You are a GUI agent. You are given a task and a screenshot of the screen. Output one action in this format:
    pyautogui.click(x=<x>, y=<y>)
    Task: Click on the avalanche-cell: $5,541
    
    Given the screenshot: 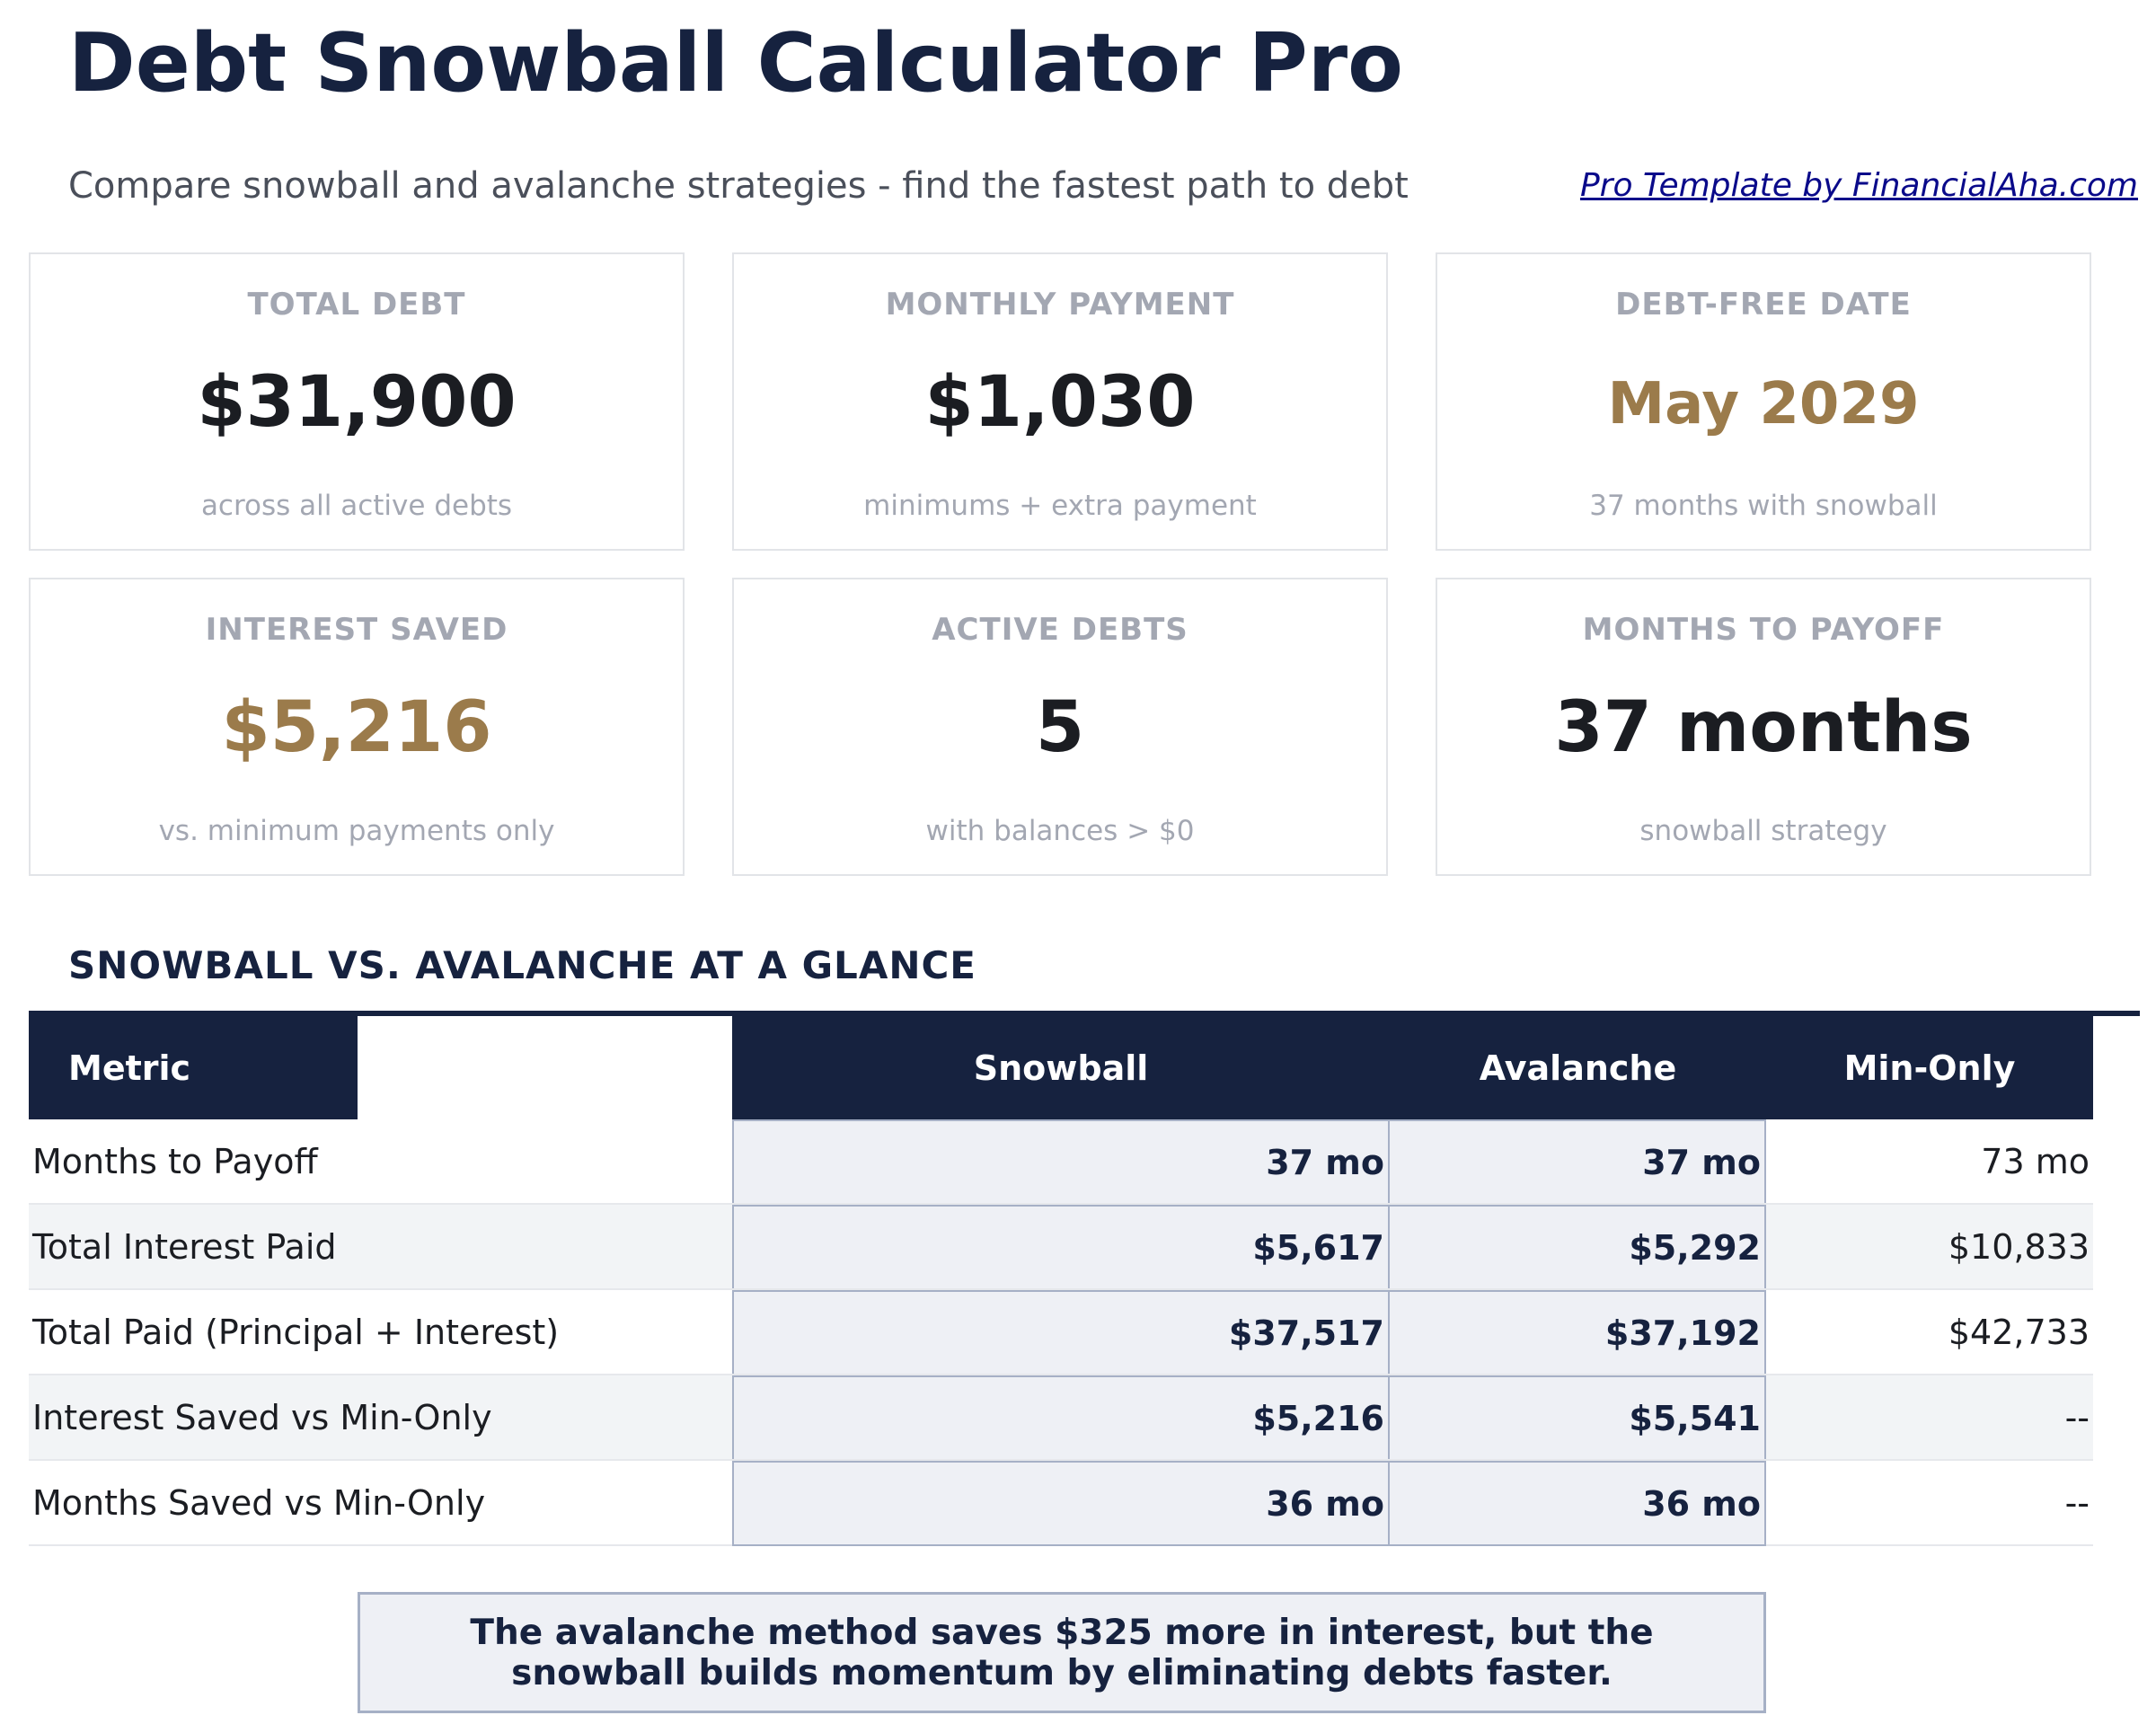 What is the action you would take?
    pyautogui.click(x=1578, y=1417)
    